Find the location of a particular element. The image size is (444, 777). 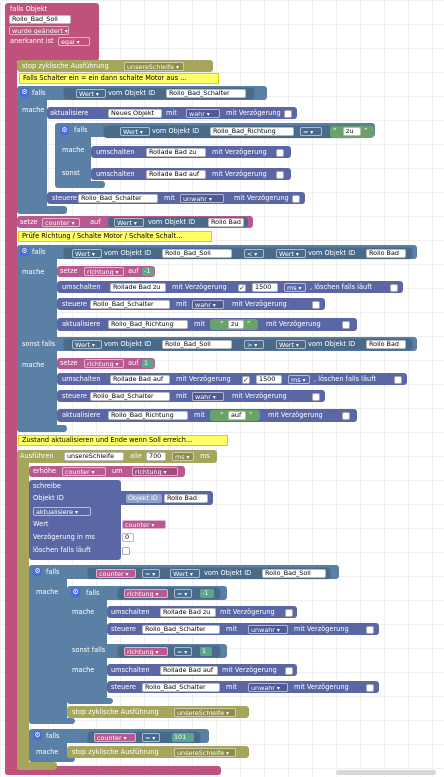

if3-inner-op2: = is located at coordinates (183, 651).